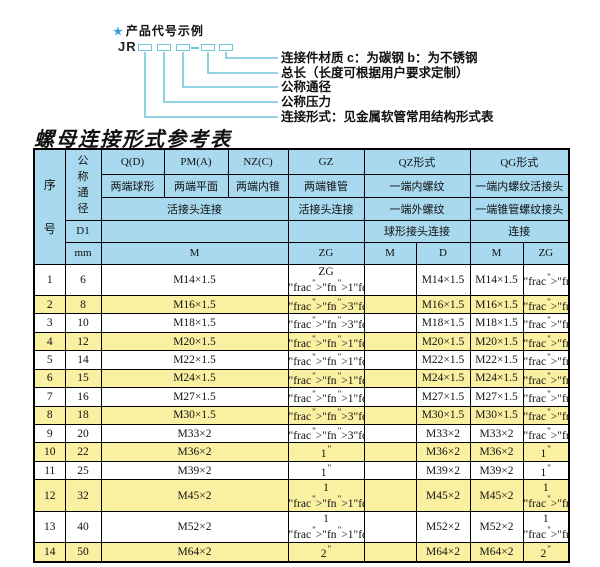 The image size is (600, 567). What do you see at coordinates (83, 323) in the screenshot?
I see `cell-dn: 10` at bounding box center [83, 323].